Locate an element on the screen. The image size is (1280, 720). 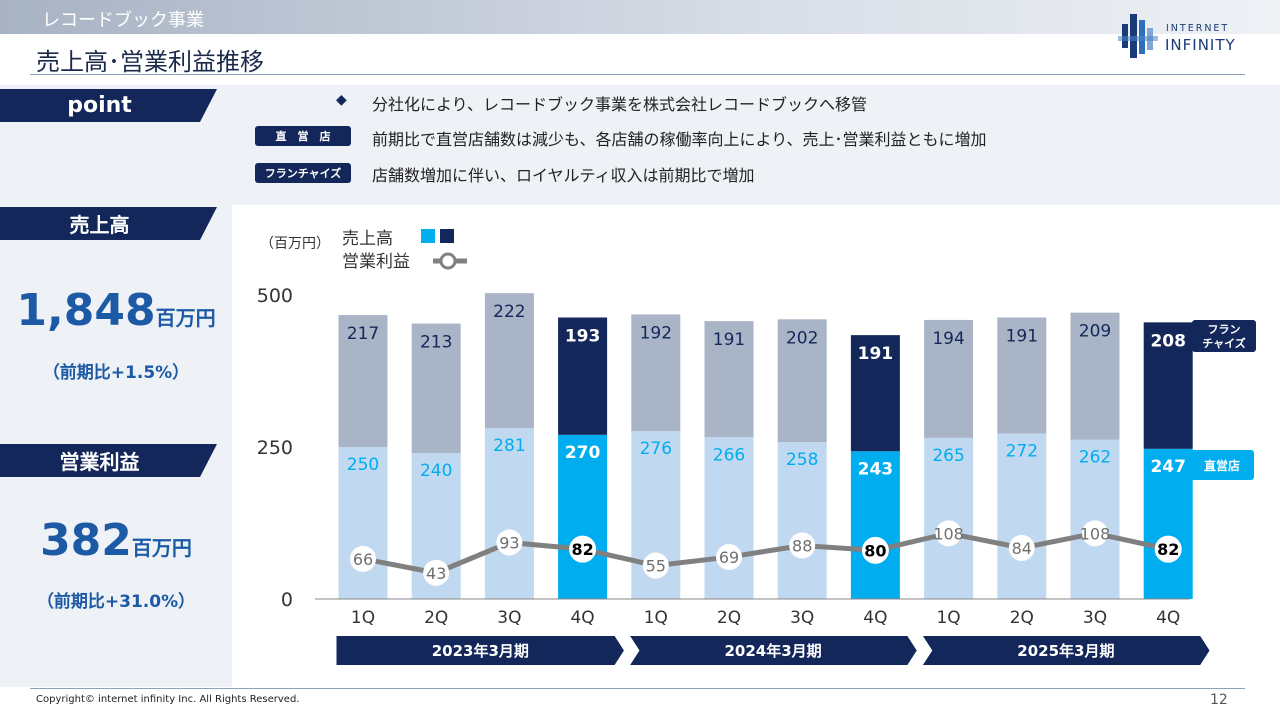
point-bullet-2: 前期比で直営店舗数は減少も、各店舗の稼働率向上により、売上･営業利益ともに増加 is located at coordinates (679, 139).